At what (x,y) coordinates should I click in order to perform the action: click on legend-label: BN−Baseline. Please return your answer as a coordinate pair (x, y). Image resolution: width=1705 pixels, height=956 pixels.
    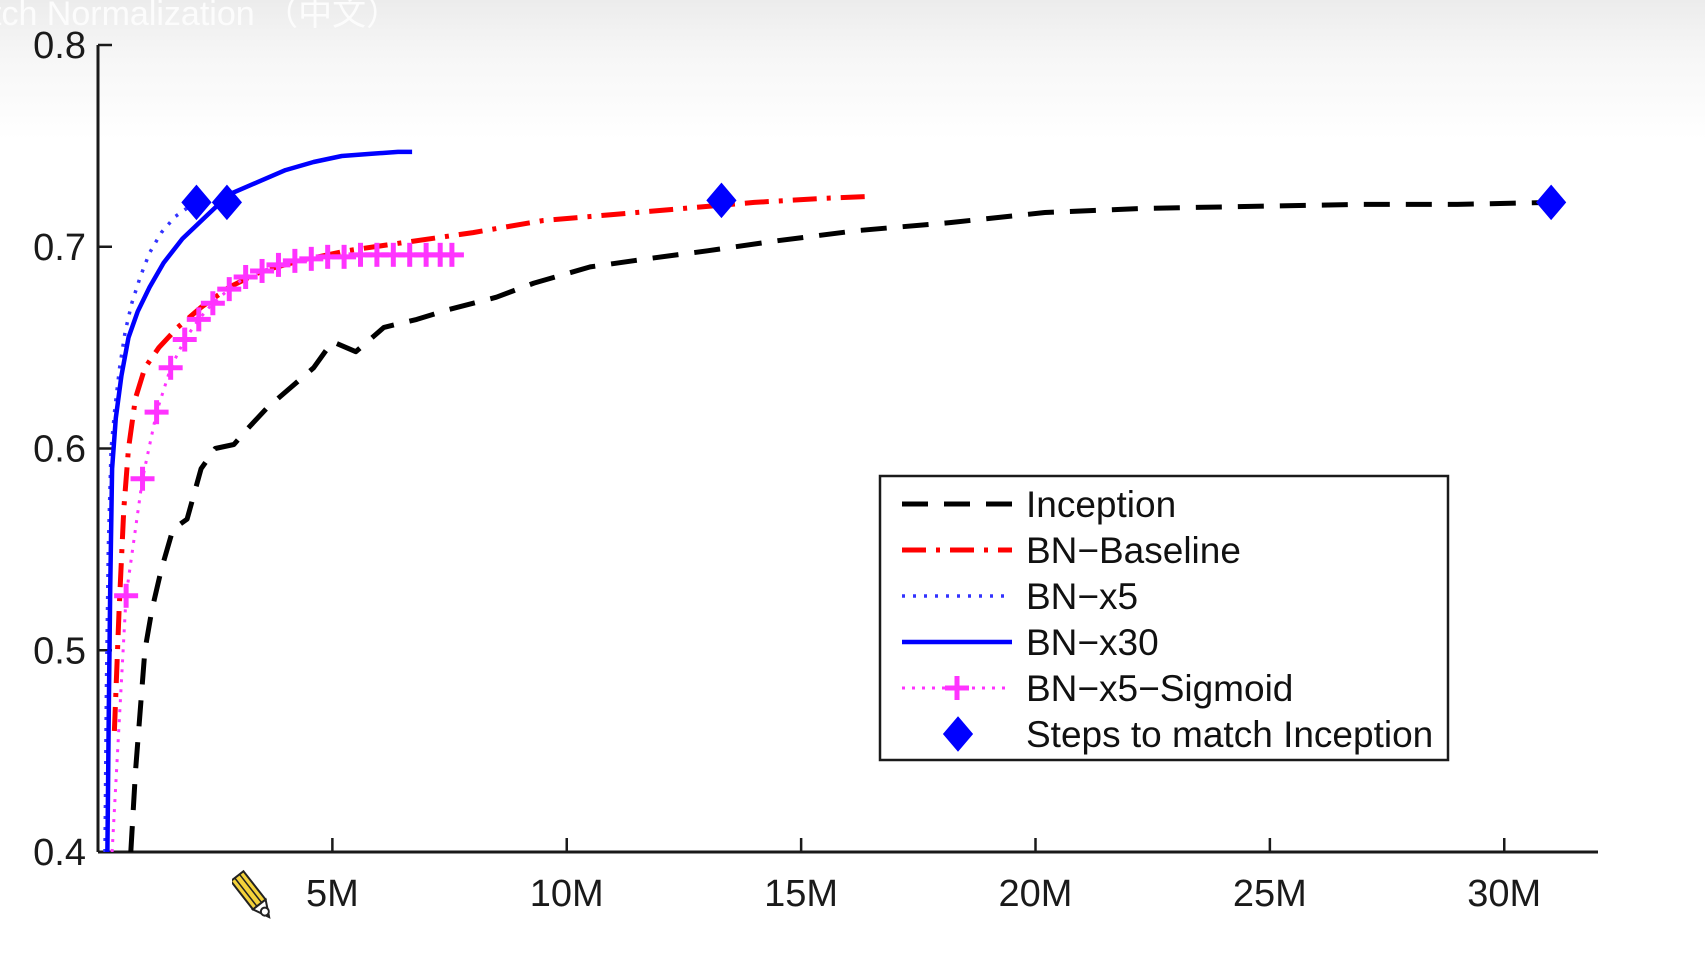
    Looking at the image, I should click on (1133, 550).